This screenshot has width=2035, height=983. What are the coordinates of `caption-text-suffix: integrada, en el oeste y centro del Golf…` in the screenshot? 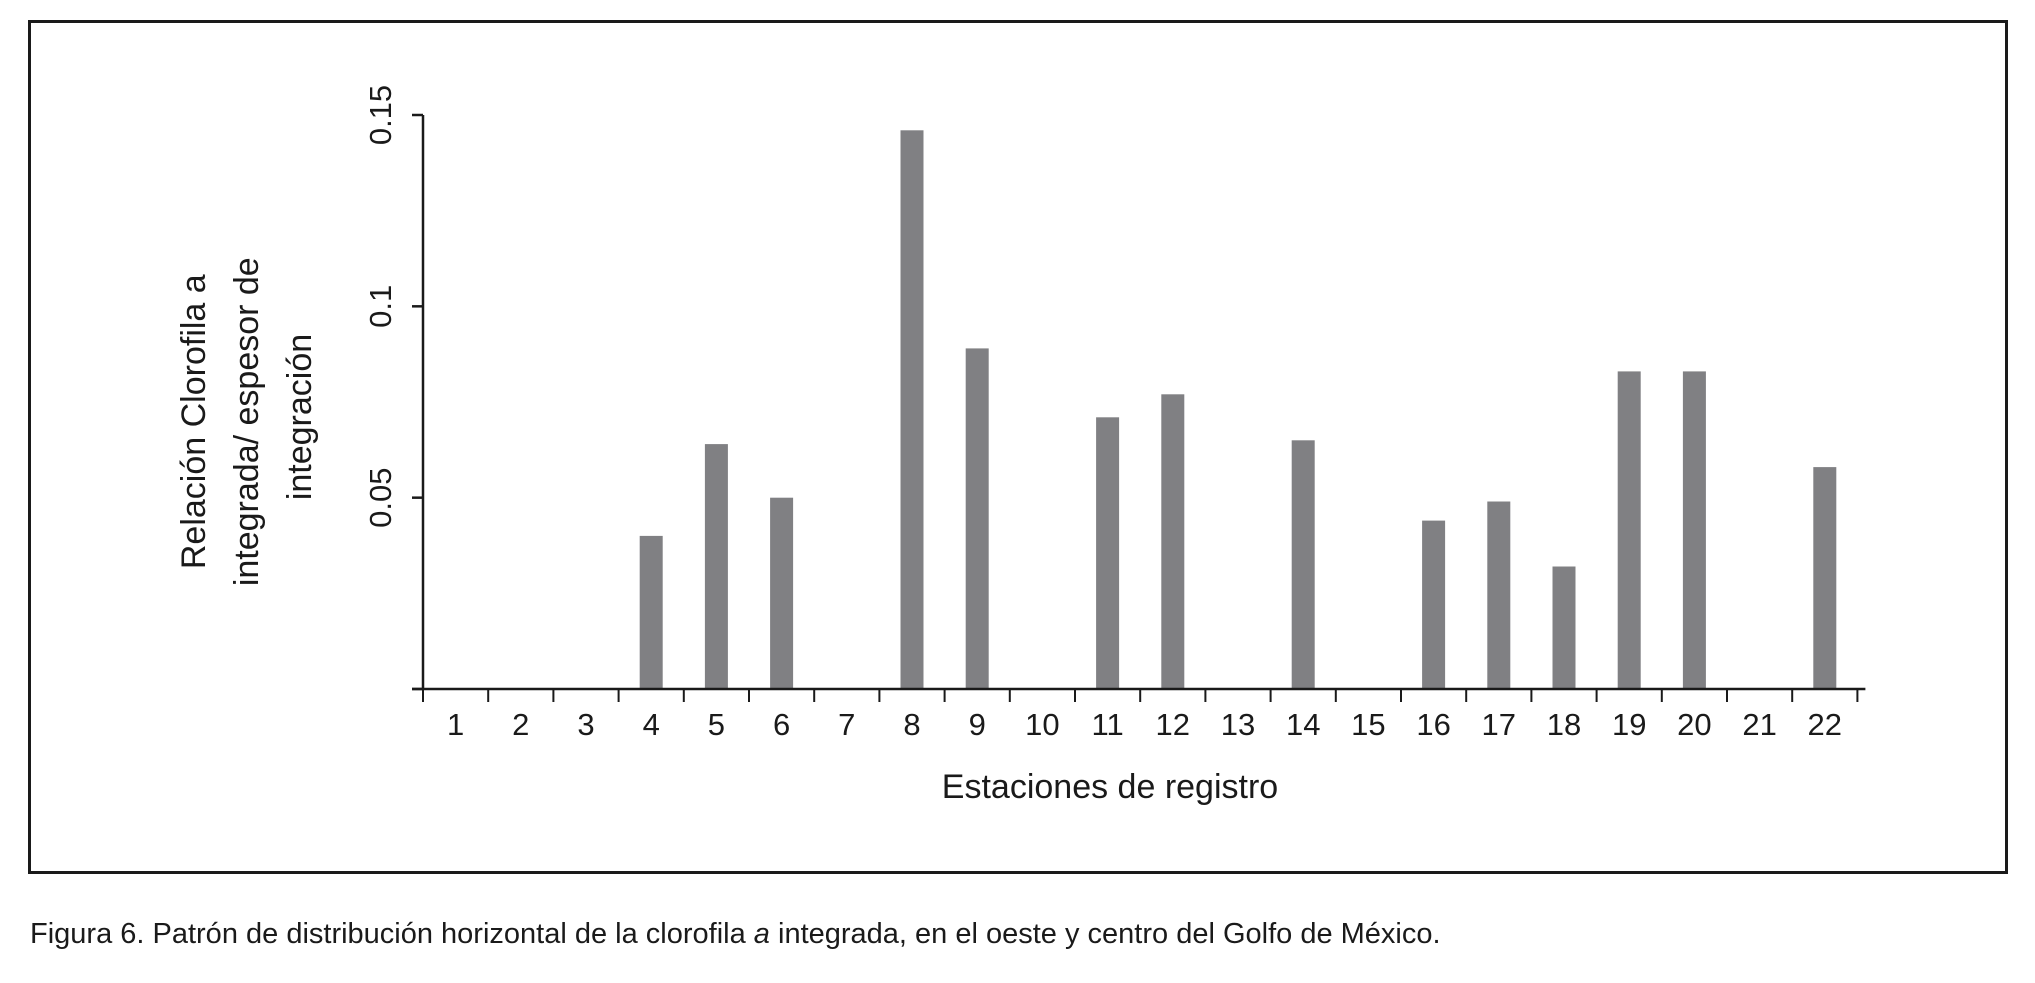 It's located at (1105, 934).